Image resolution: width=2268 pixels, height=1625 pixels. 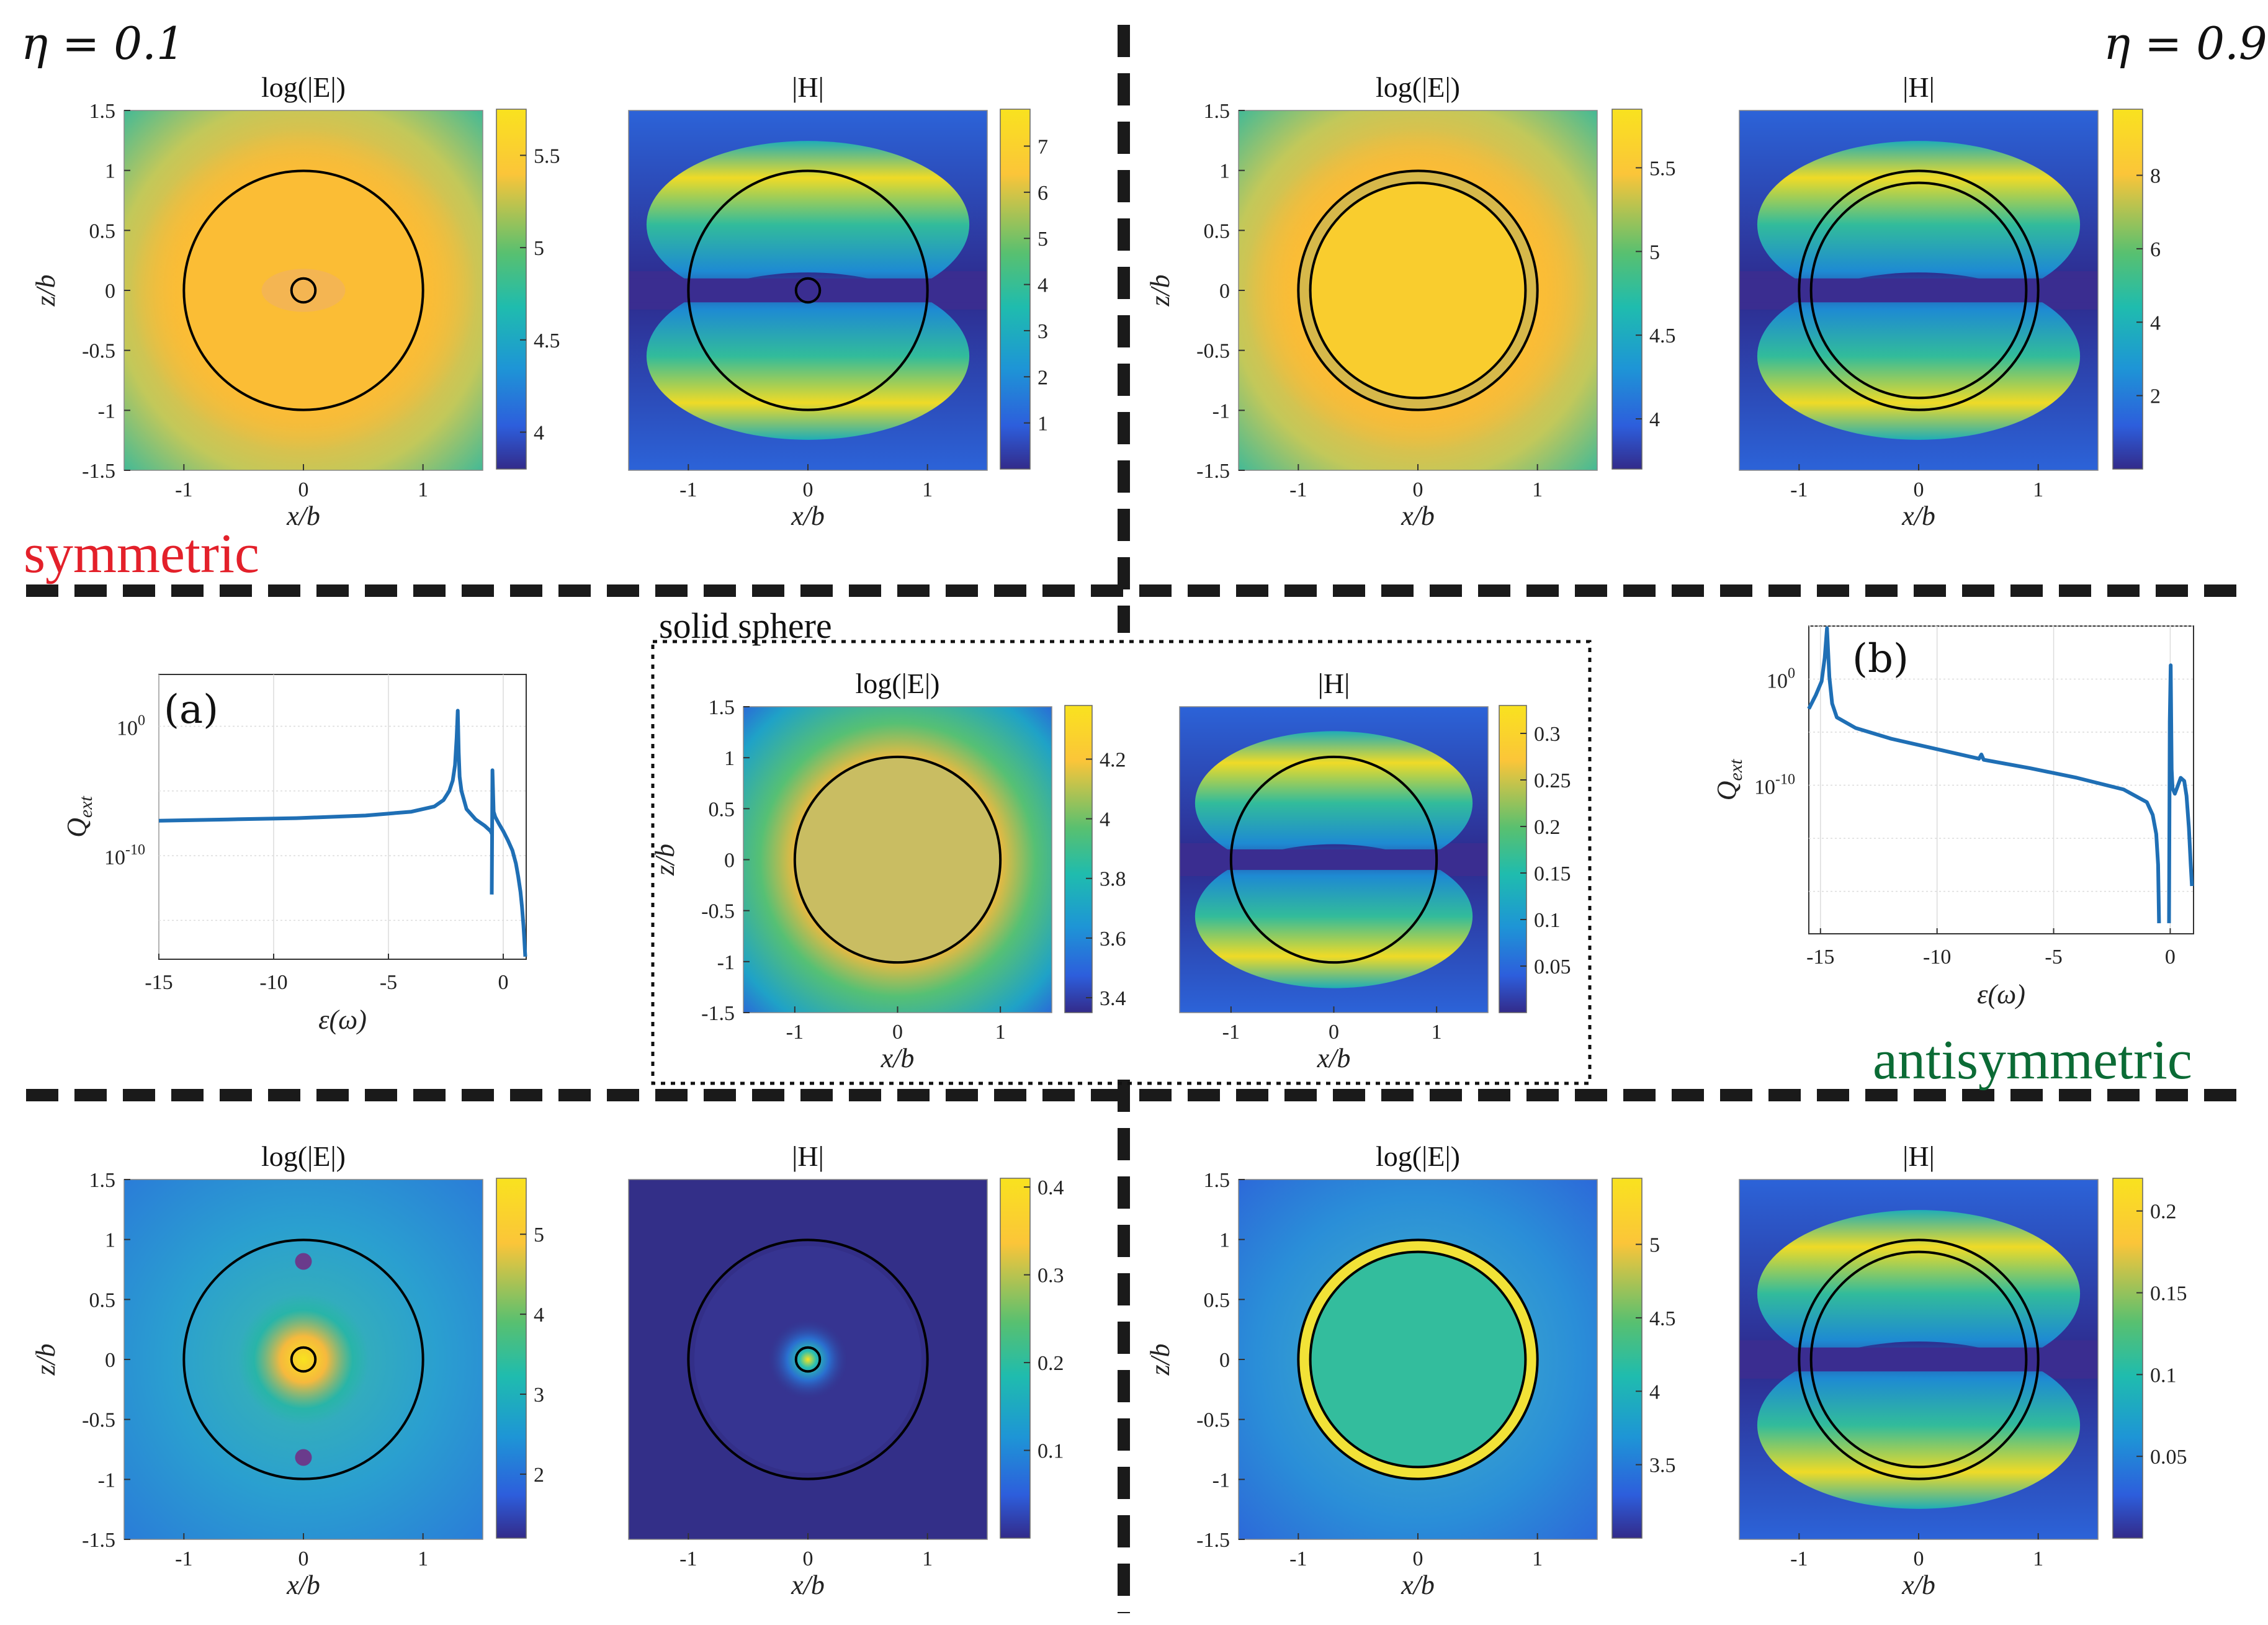 I want to click on series-line-branch, so click(x=2180, y=793).